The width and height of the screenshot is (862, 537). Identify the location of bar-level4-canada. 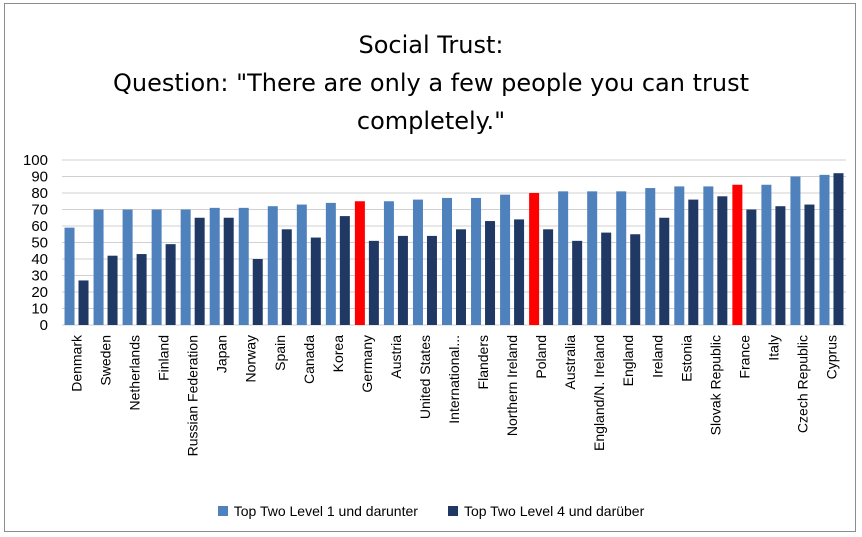
(315, 281).